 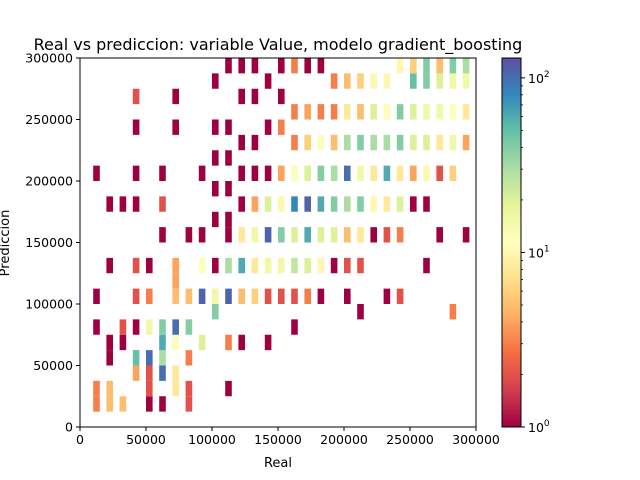 What do you see at coordinates (288, 437) in the screenshot?
I see `x-axis-ticks: 0 50000 100000 150000 200000 250000 300000` at bounding box center [288, 437].